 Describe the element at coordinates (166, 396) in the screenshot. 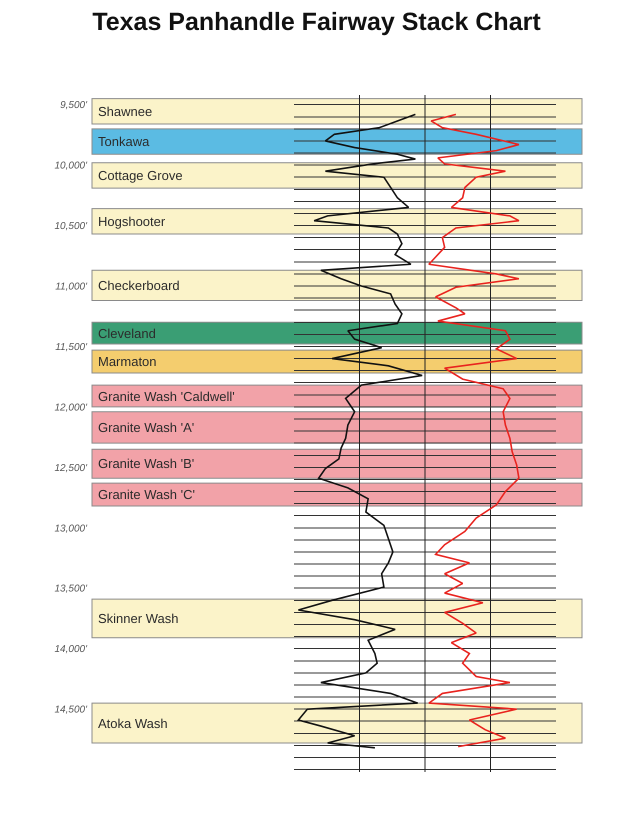

I see `band-label: Granite Wash 'Caldwell'` at that location.